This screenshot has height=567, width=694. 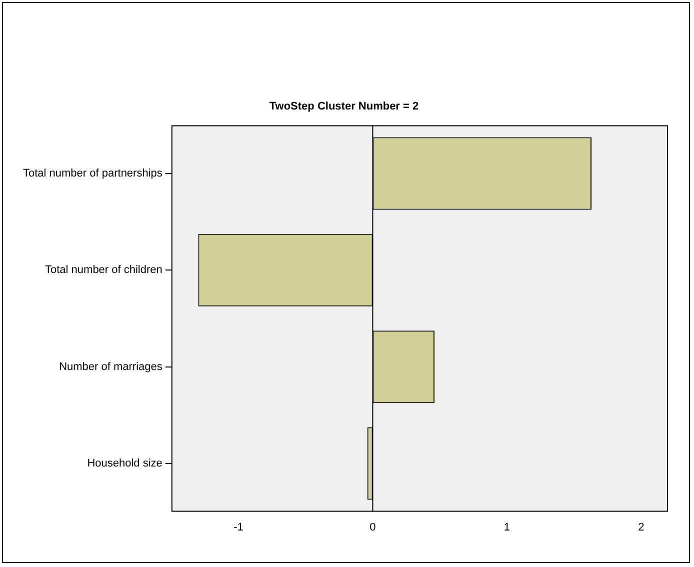 What do you see at coordinates (641, 527) in the screenshot?
I see `x-tick-label: 2` at bounding box center [641, 527].